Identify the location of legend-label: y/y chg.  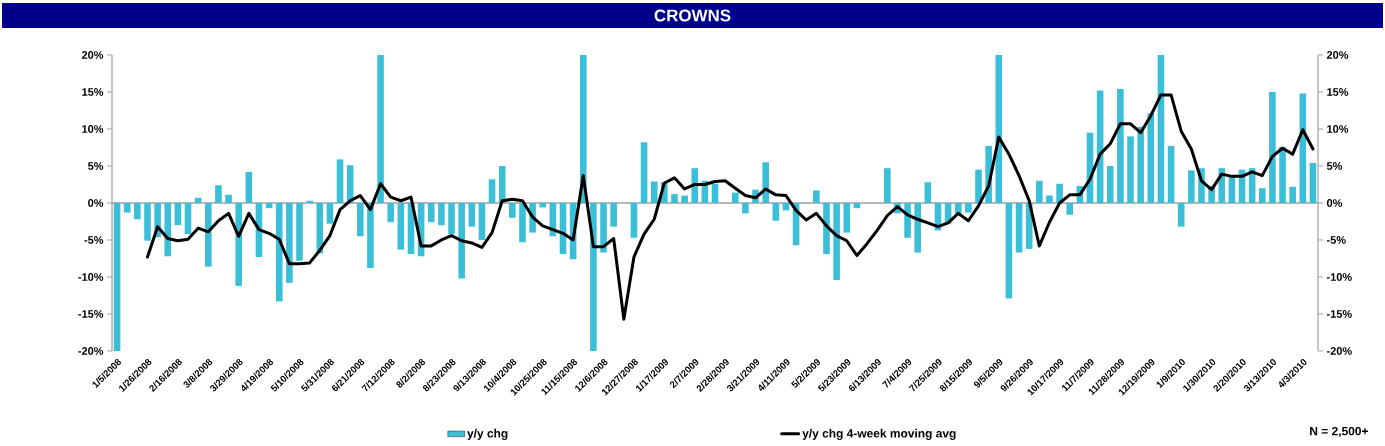
(487, 434).